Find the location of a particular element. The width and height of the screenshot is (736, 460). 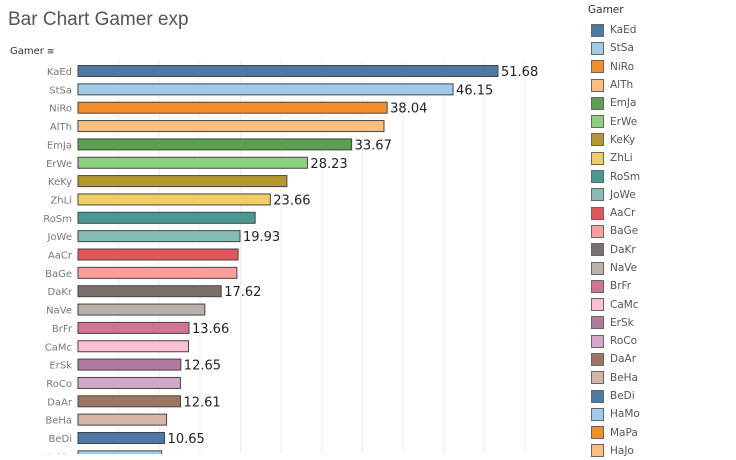

legend-label: AaCr is located at coordinates (623, 213).